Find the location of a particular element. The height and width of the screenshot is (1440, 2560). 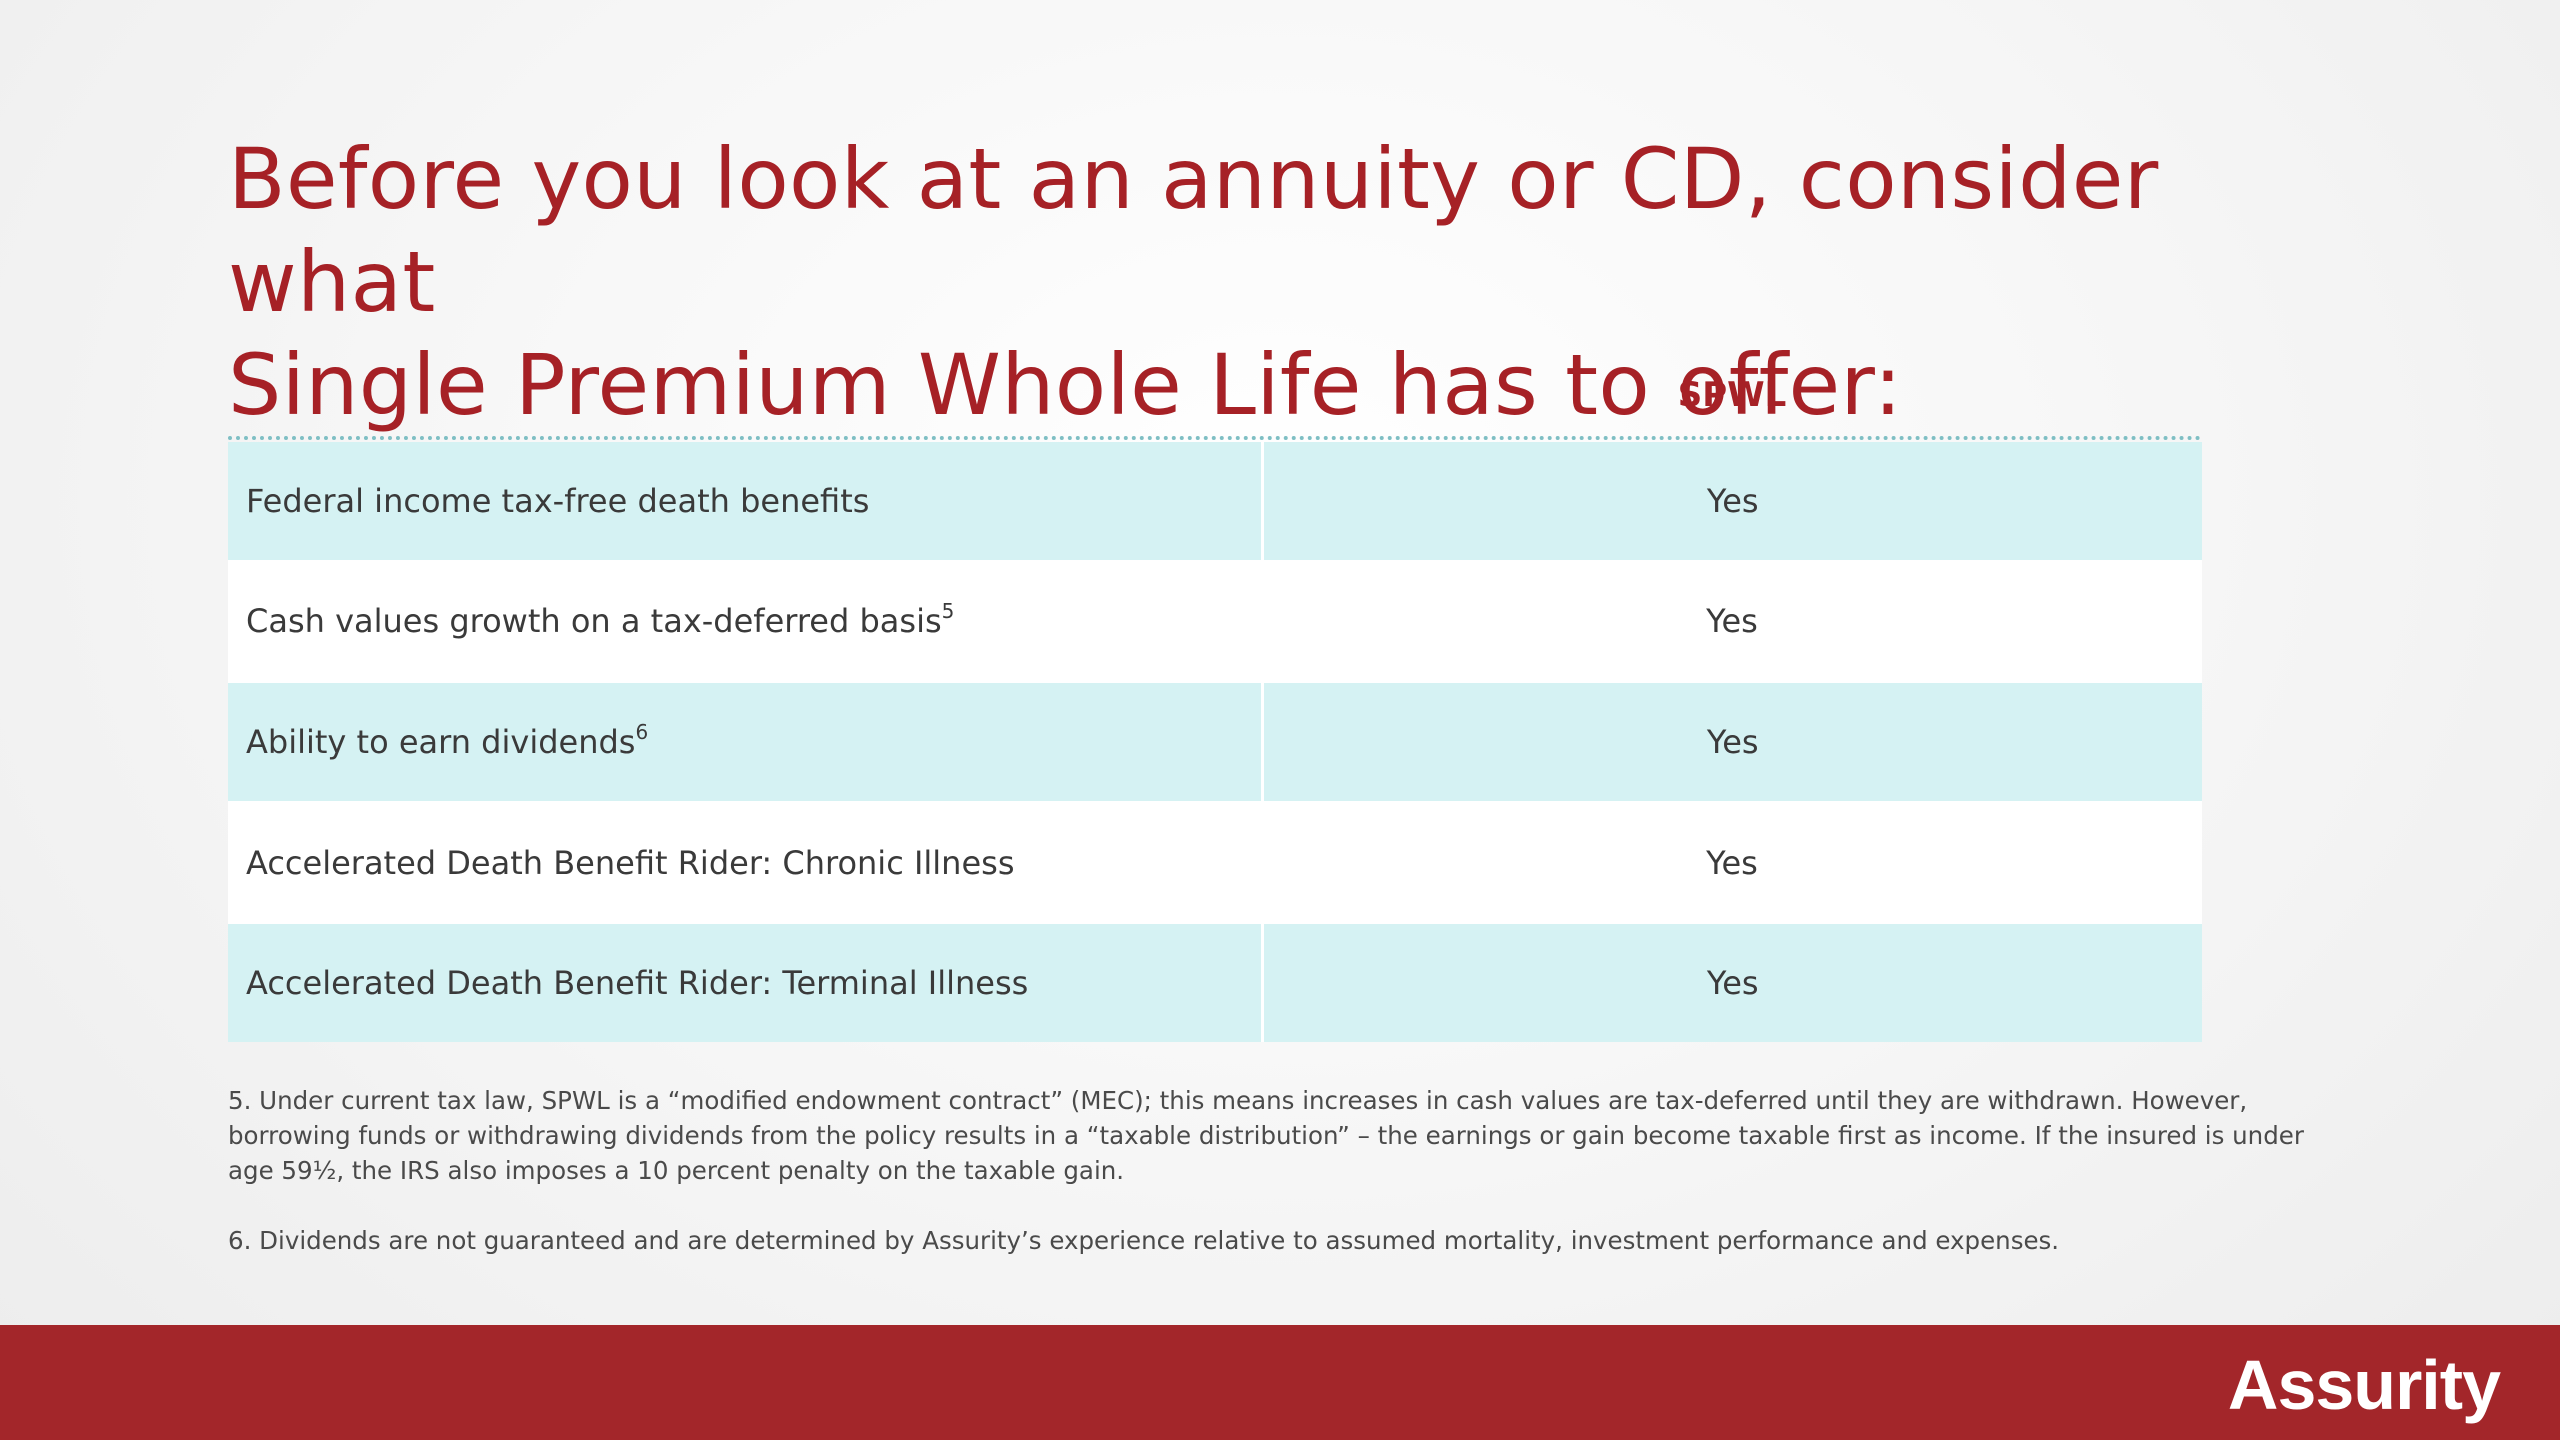

footnote-marker: 6 is located at coordinates (642, 731).